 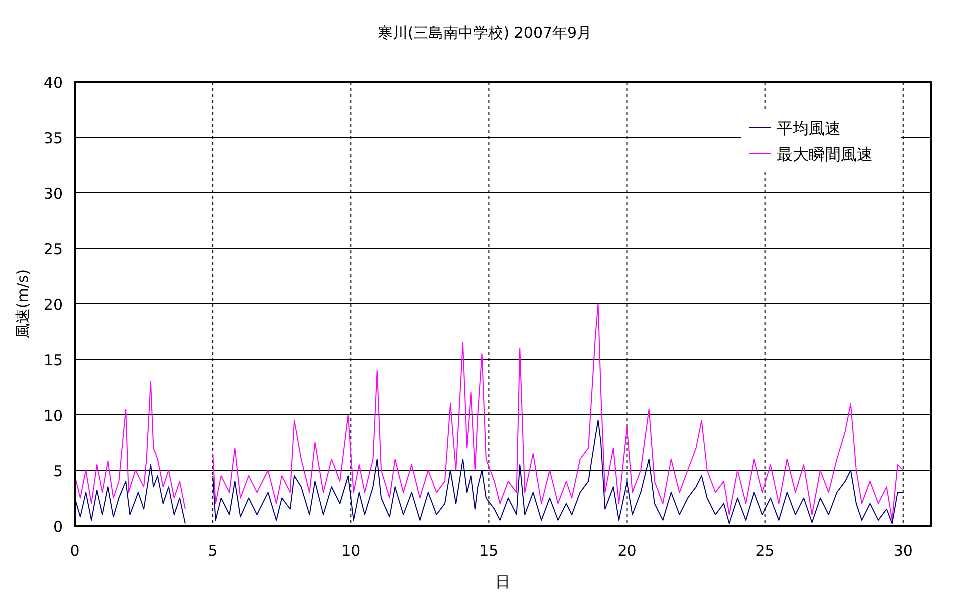 I want to click on x-tick-label: 0, so click(x=75, y=551).